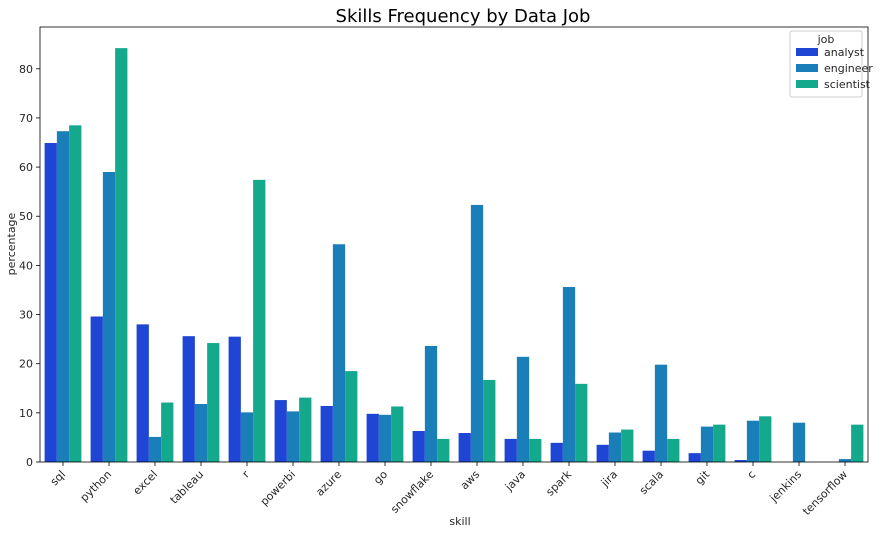 The width and height of the screenshot is (885, 534). Describe the element at coordinates (477, 333) in the screenshot. I see `bar-engineer-aws` at that location.